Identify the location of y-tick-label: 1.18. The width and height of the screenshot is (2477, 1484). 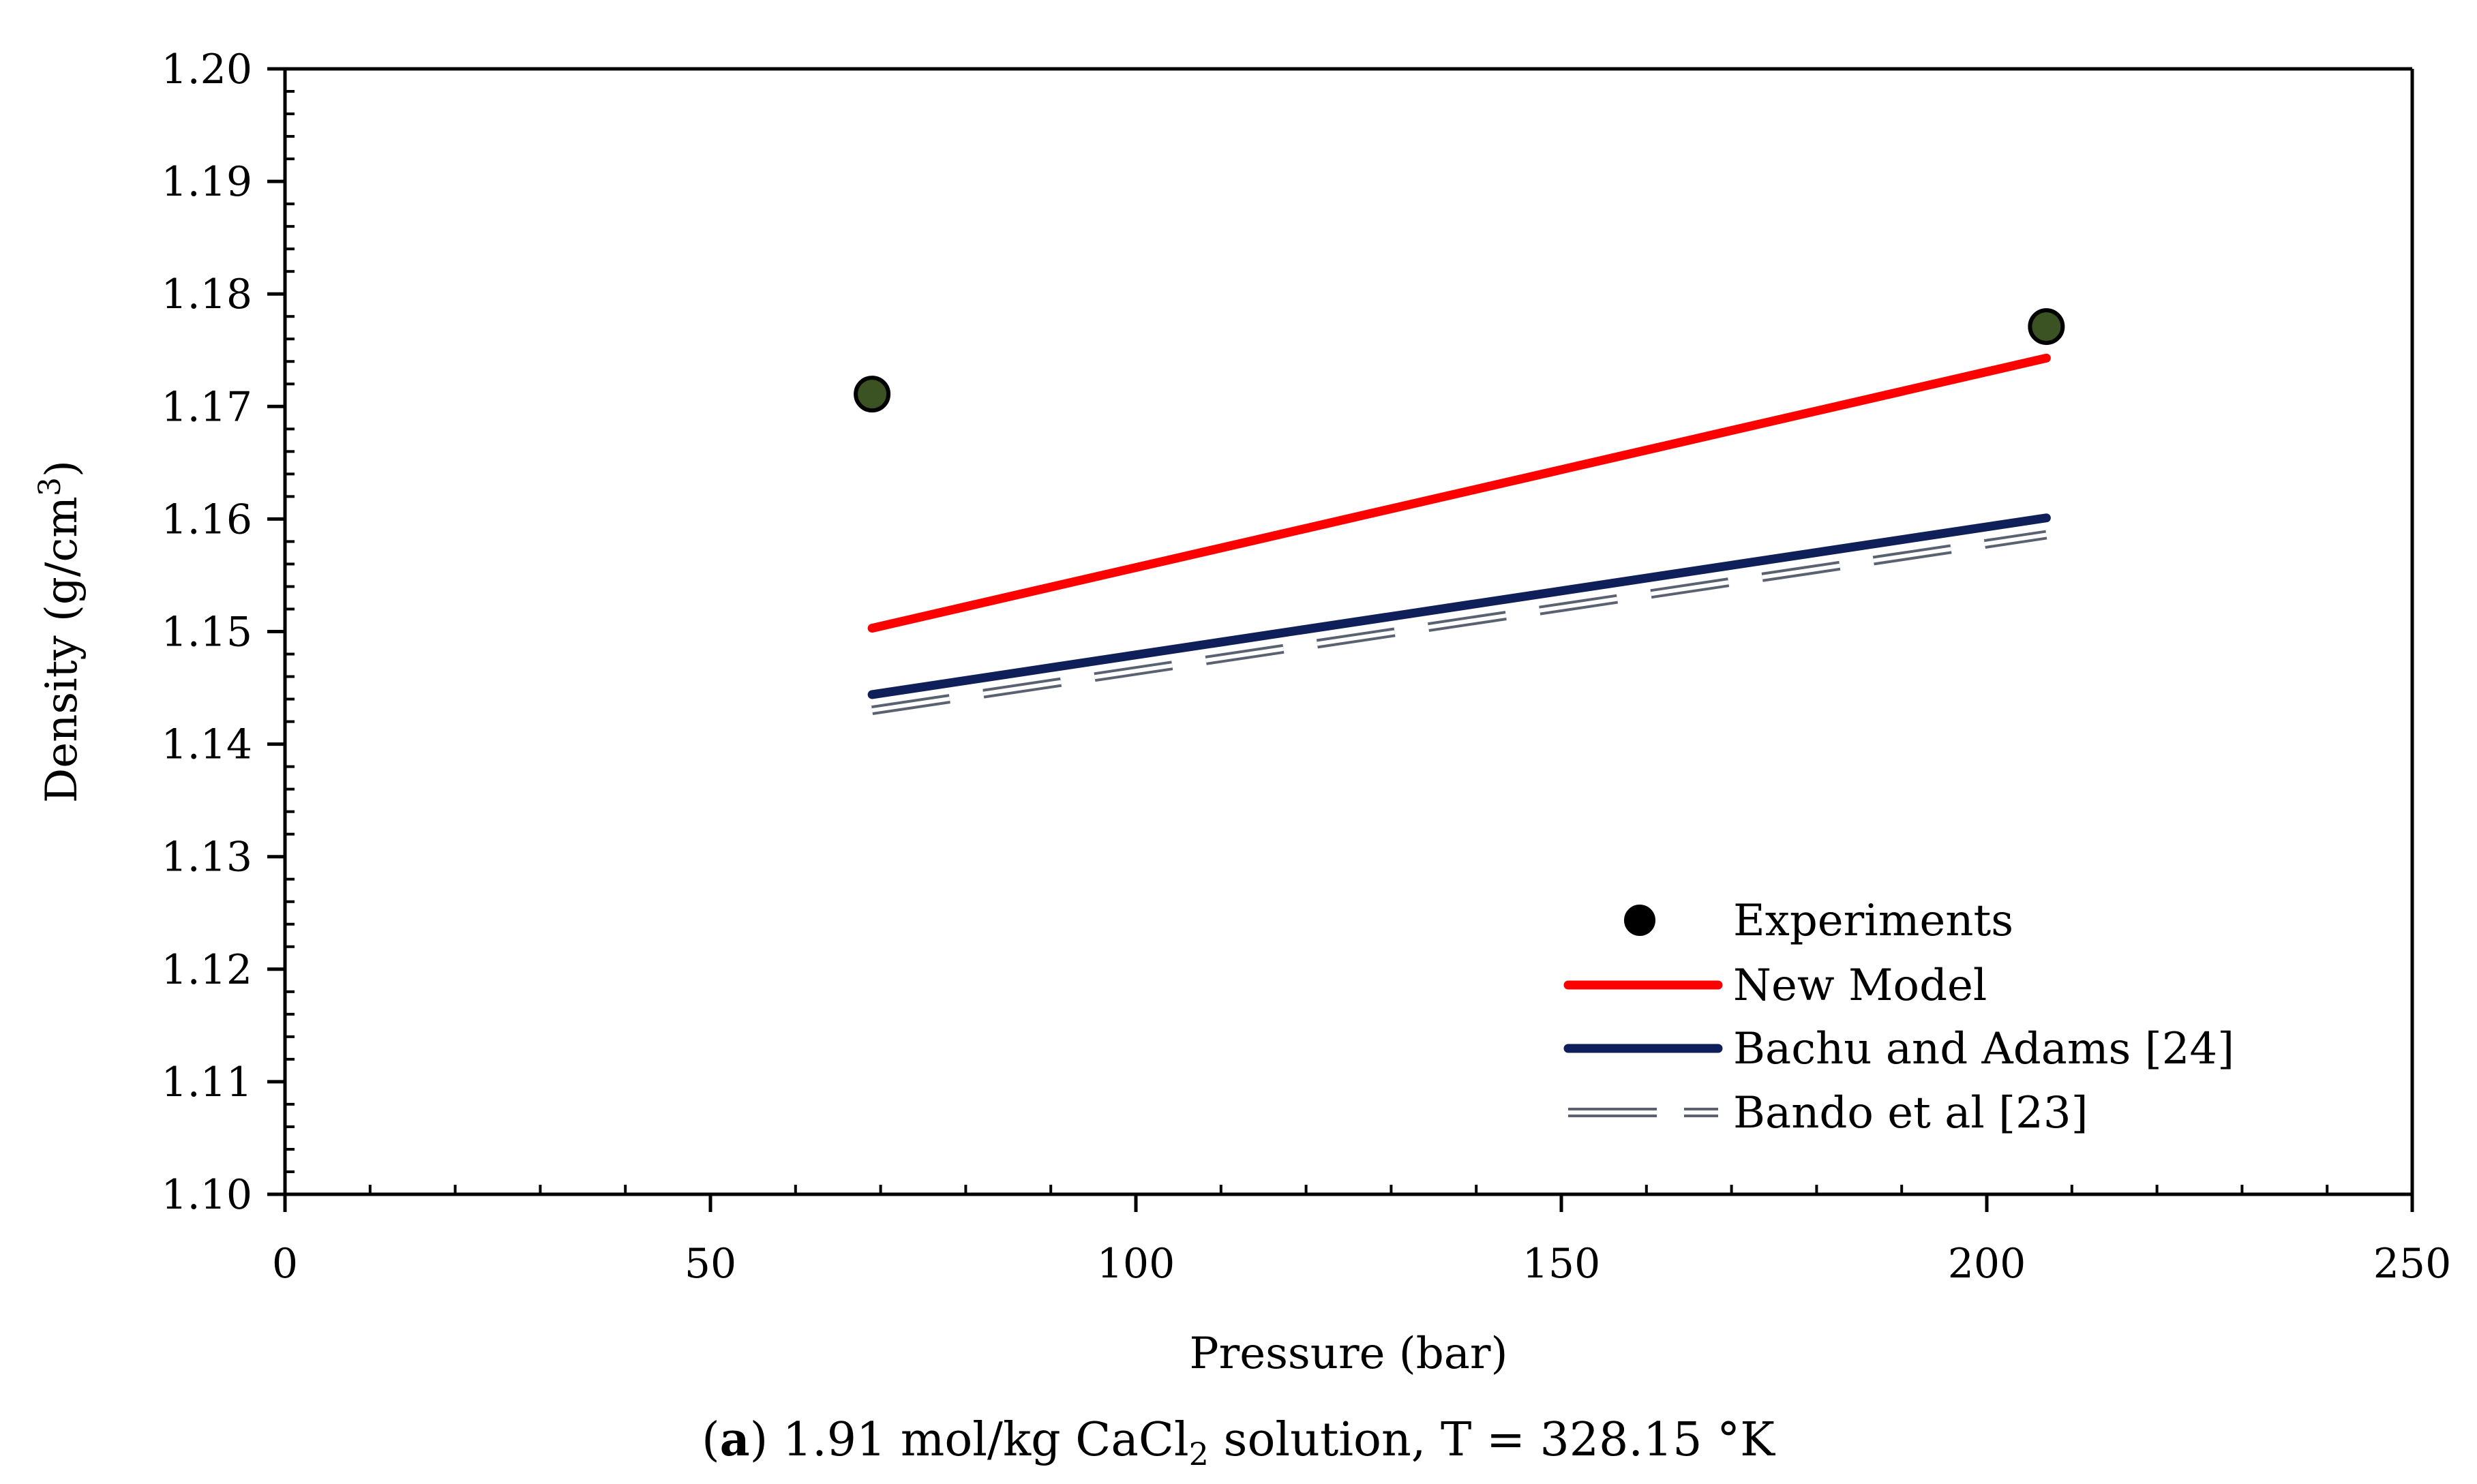
(207, 294).